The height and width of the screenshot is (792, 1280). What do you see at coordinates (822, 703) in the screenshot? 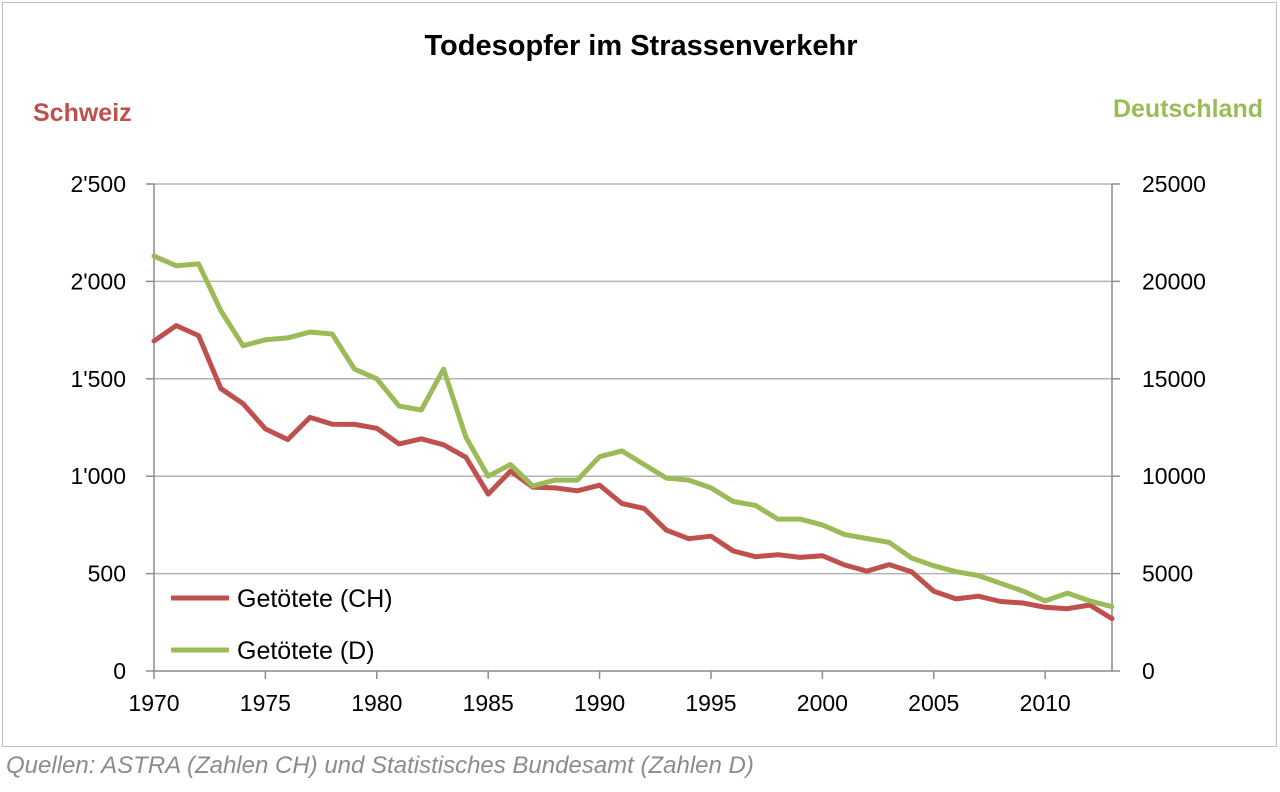
I see `x-tick-label: 2000` at bounding box center [822, 703].